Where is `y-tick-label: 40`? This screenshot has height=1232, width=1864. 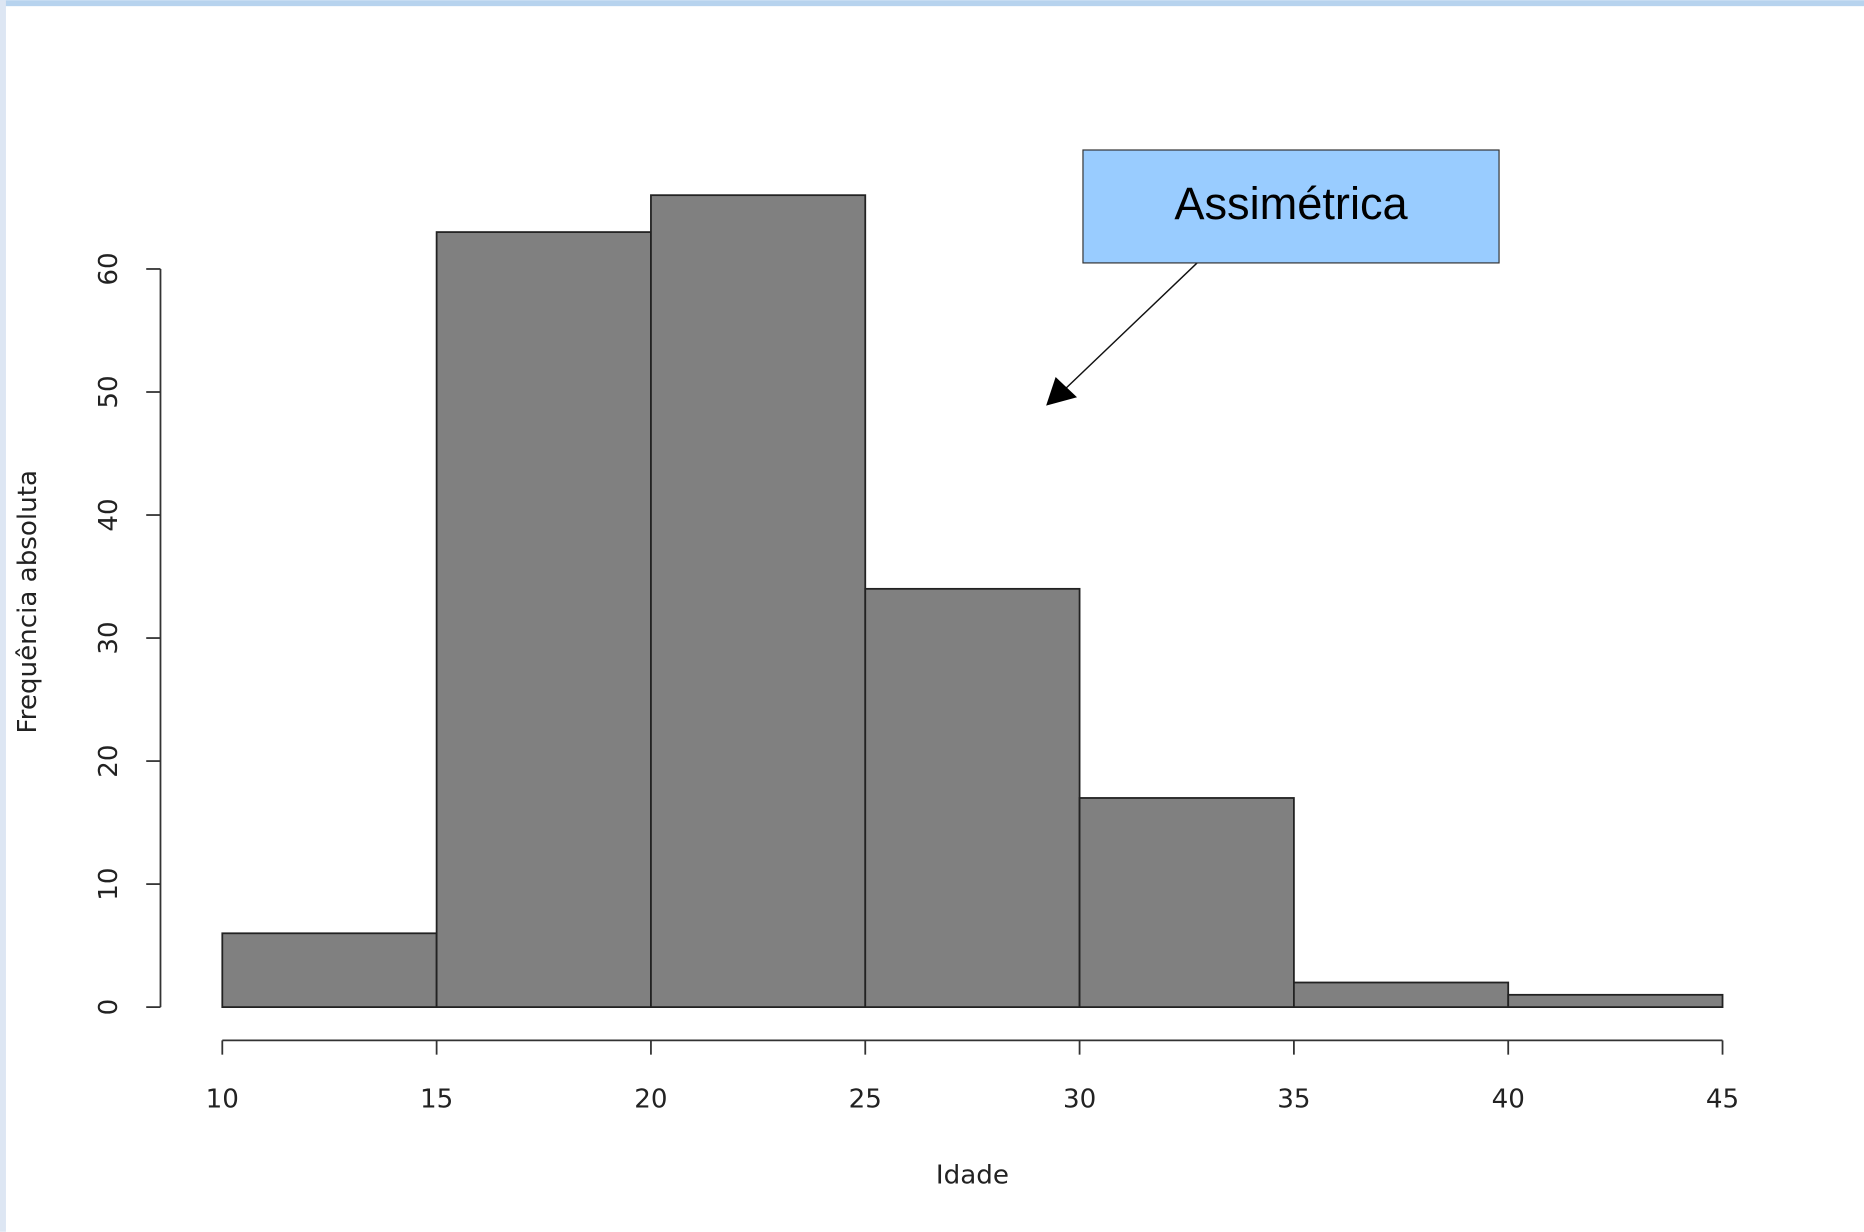 y-tick-label: 40 is located at coordinates (109, 514).